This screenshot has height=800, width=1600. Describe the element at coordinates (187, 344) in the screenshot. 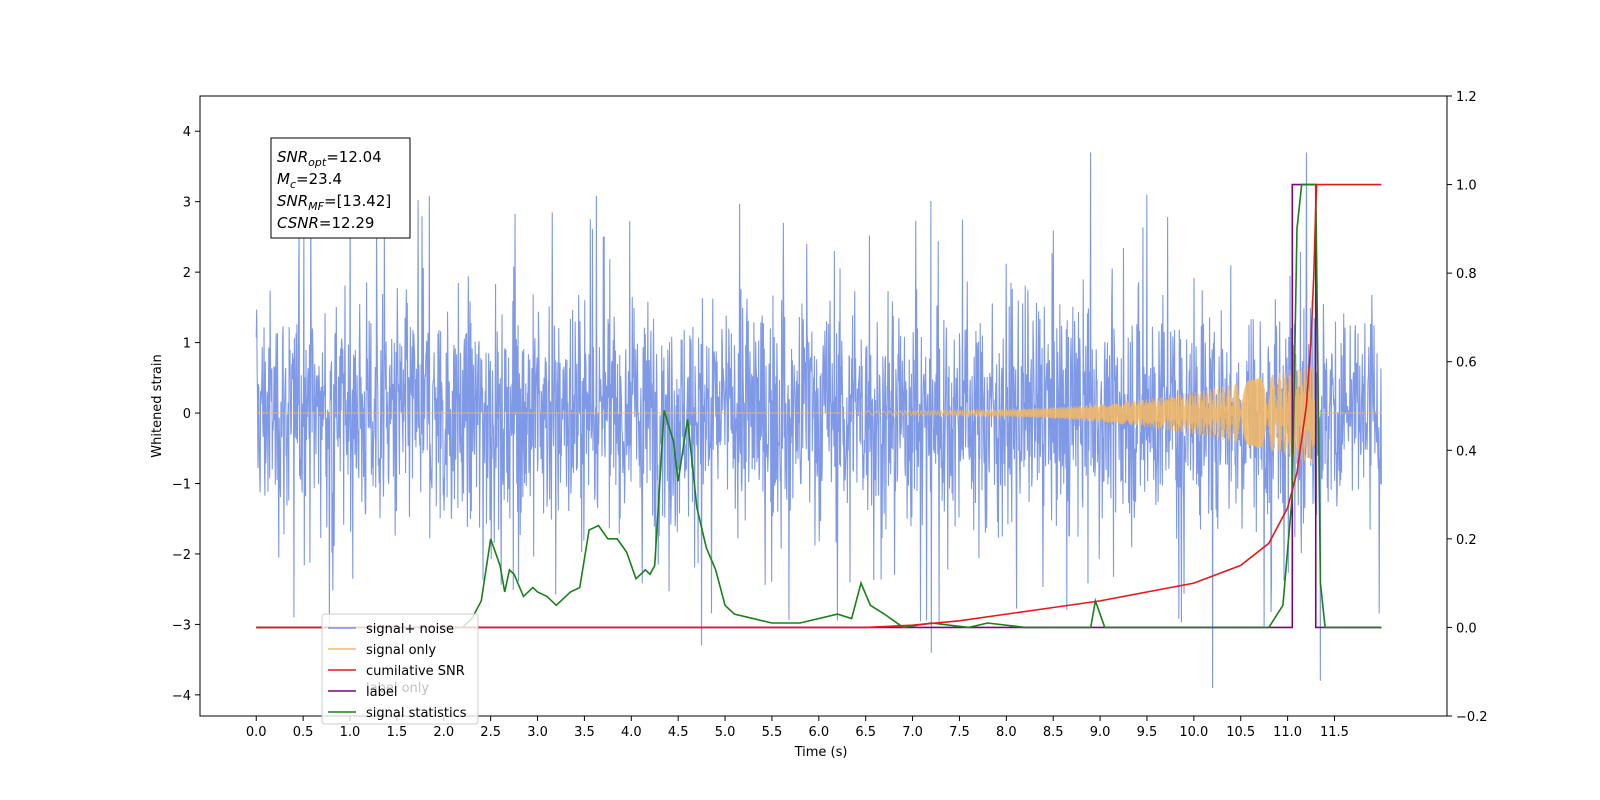

I see `y-tick-label: 1` at that location.